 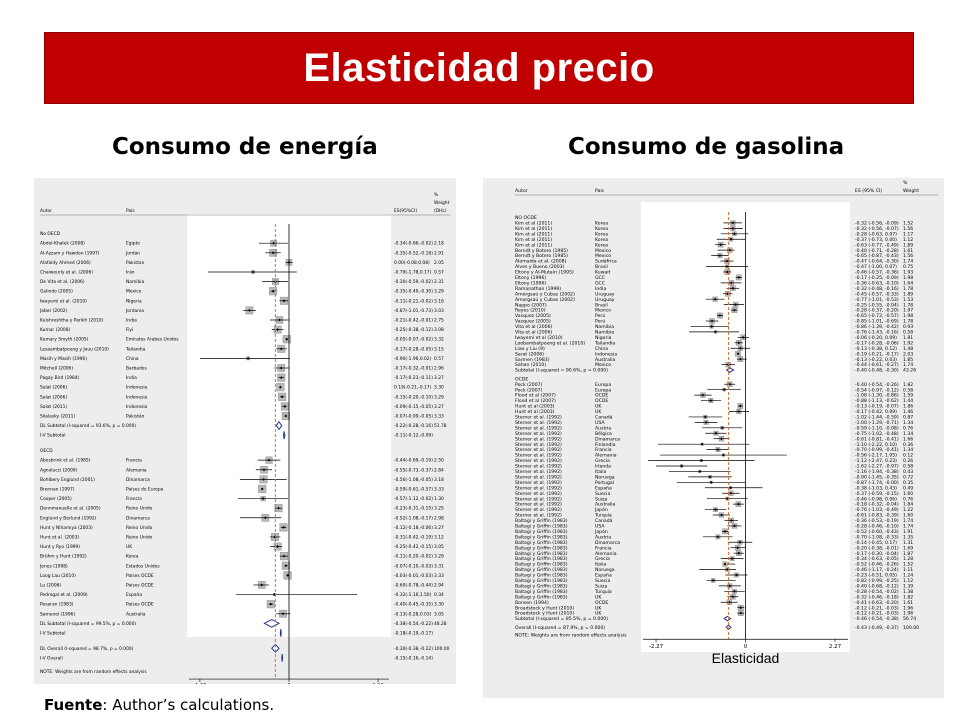 What do you see at coordinates (541, 251) in the screenshot?
I see `study-label: Berndt y Botero (1985)` at bounding box center [541, 251].